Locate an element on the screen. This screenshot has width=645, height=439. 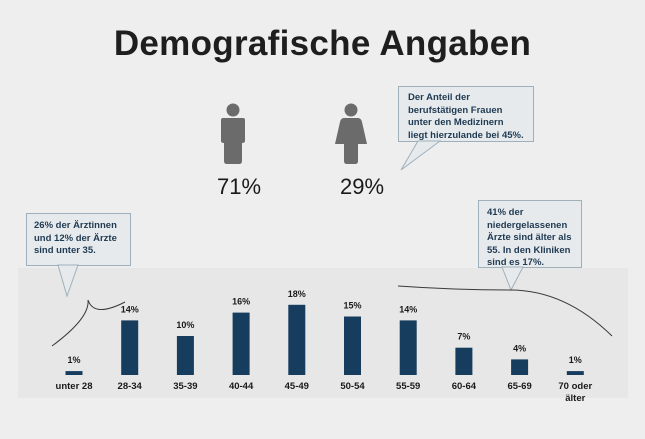
category-label-5: 50-54 is located at coordinates (352, 386).